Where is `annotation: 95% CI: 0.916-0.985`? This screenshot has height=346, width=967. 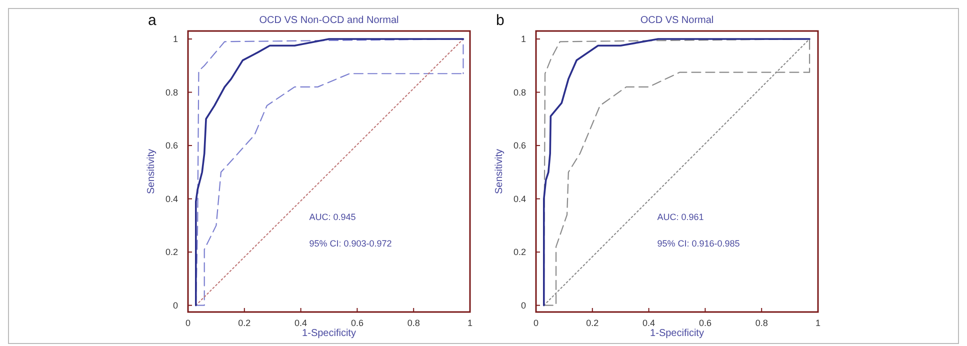
annotation: 95% CI: 0.916-0.985 is located at coordinates (698, 243).